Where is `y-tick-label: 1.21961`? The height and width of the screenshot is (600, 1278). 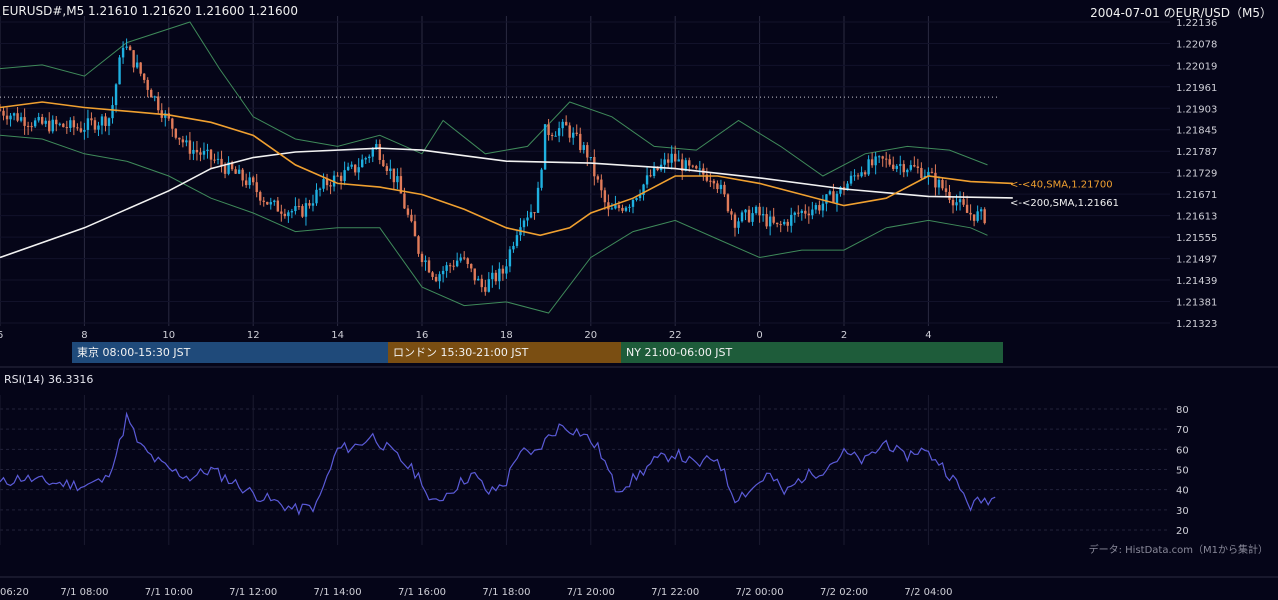 y-tick-label: 1.21961 is located at coordinates (1196, 88).